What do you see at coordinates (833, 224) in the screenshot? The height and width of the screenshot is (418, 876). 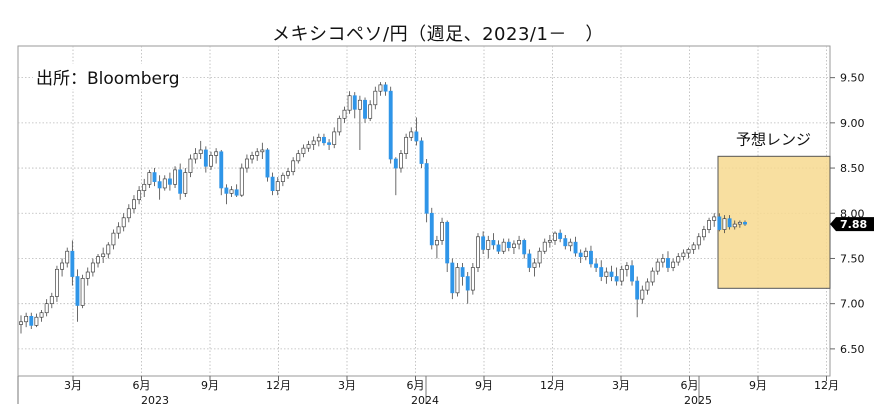 I see `last-value-pointer` at bounding box center [833, 224].